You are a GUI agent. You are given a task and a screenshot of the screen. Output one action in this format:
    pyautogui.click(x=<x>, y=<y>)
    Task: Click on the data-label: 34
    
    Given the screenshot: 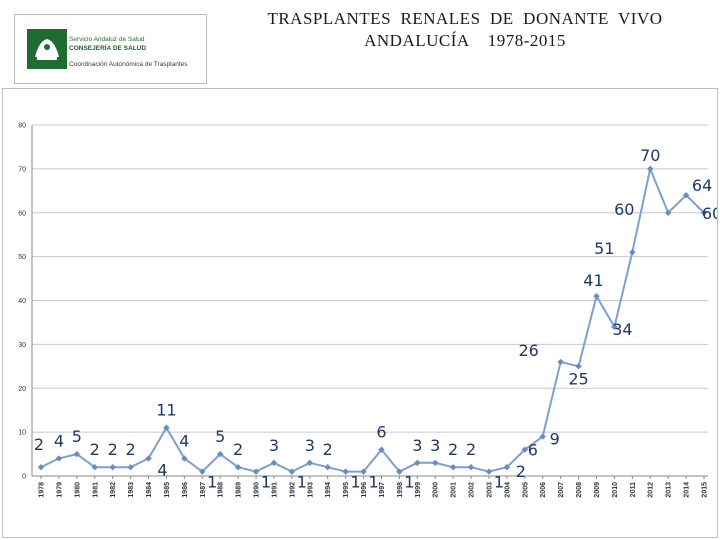 What is the action you would take?
    pyautogui.click(x=622, y=329)
    